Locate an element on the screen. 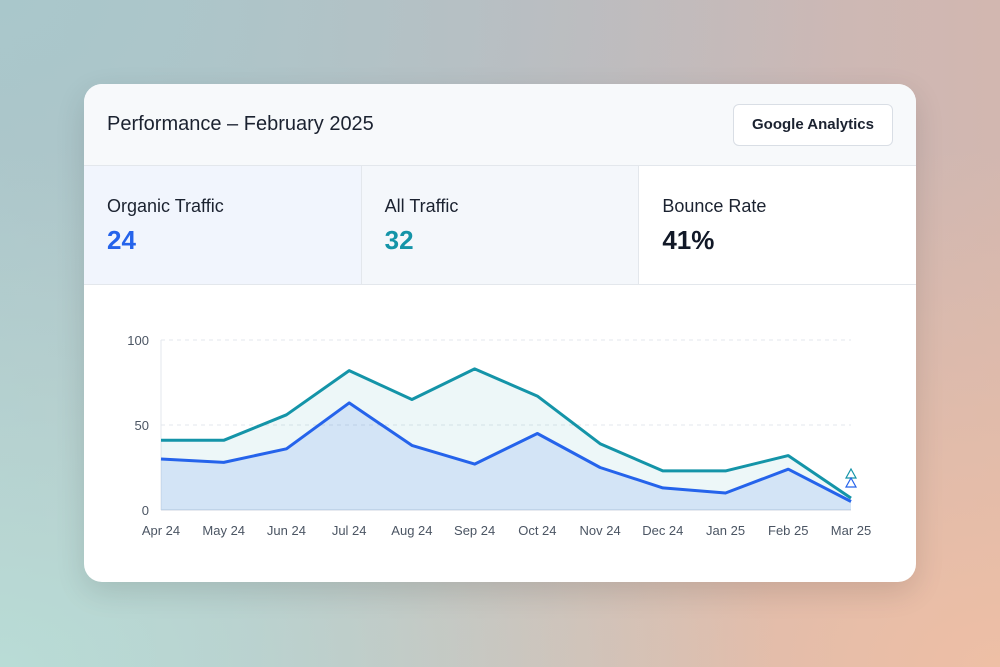 This screenshot has height=667, width=1000. stat-value: 24 is located at coordinates (121, 240).